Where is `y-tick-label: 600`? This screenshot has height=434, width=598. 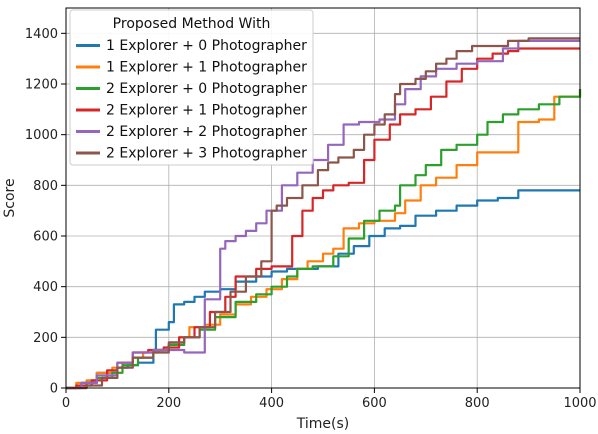 y-tick-label: 600 is located at coordinates (45, 237).